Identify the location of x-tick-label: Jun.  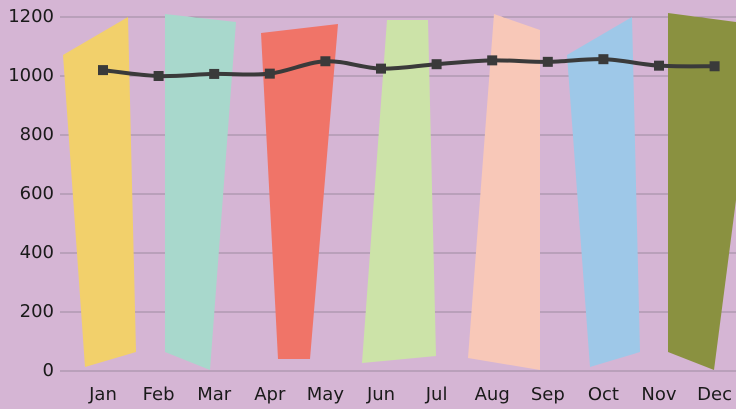
(380, 394).